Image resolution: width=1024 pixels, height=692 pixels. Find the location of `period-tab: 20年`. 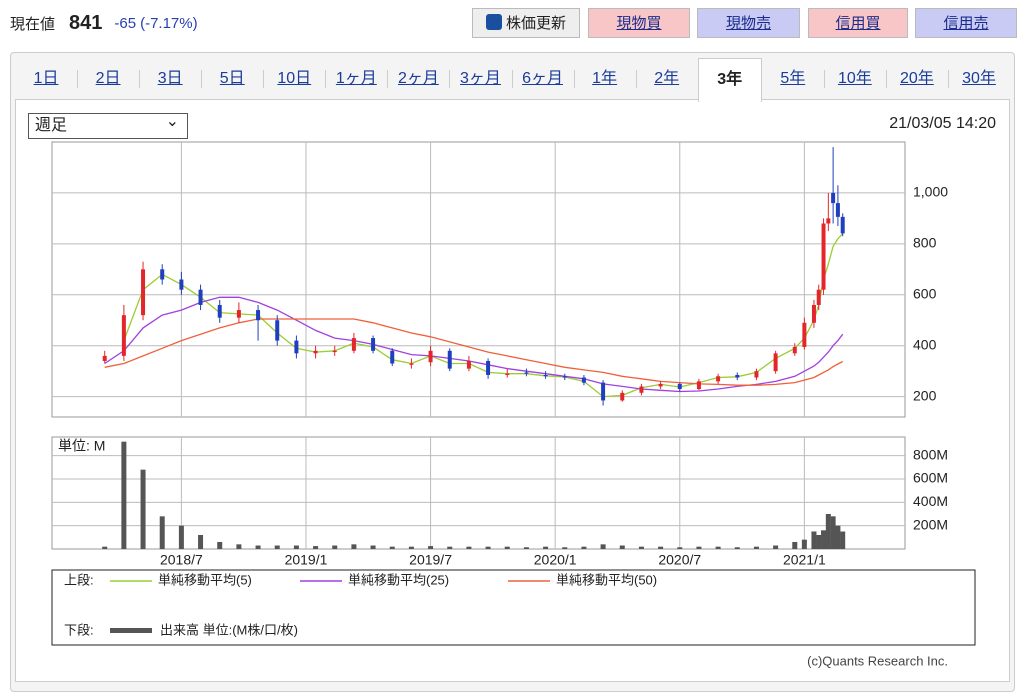

period-tab: 20年 is located at coordinates (916, 79).